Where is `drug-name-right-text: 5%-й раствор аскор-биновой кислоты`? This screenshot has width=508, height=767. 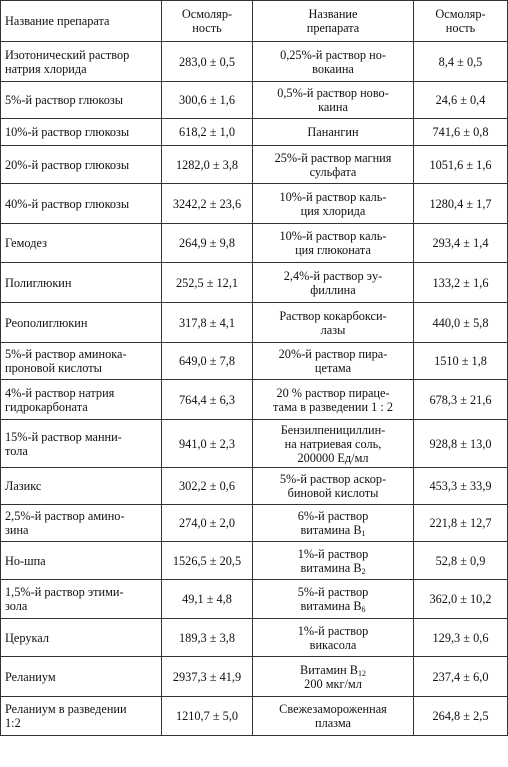
drug-name-right-text: 5%-й раствор аскор-биновой кислоты is located at coordinates (333, 486).